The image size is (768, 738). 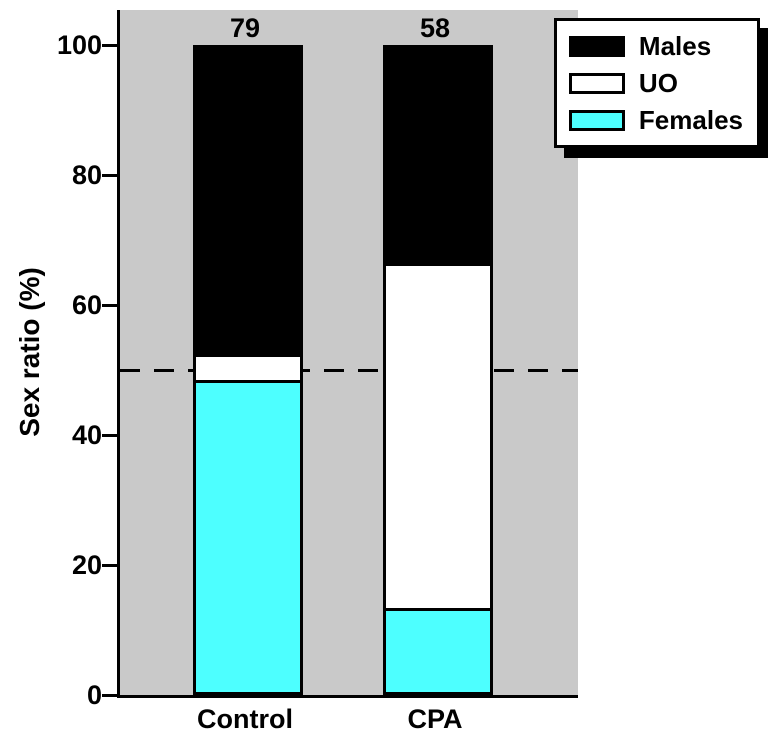 What do you see at coordinates (86, 175) in the screenshot?
I see `y-tick-label-80: 80` at bounding box center [86, 175].